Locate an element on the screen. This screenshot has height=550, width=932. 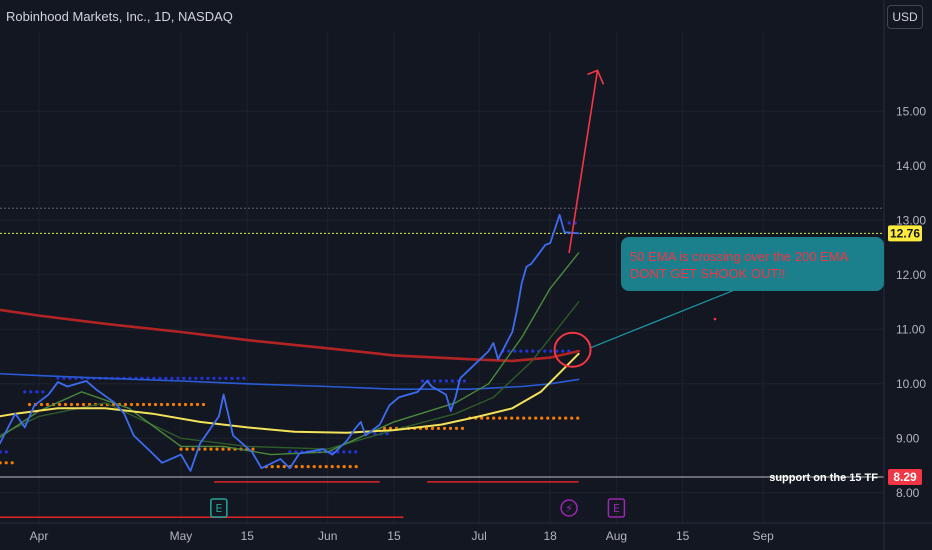
time-tick-label: 18 is located at coordinates (550, 536).